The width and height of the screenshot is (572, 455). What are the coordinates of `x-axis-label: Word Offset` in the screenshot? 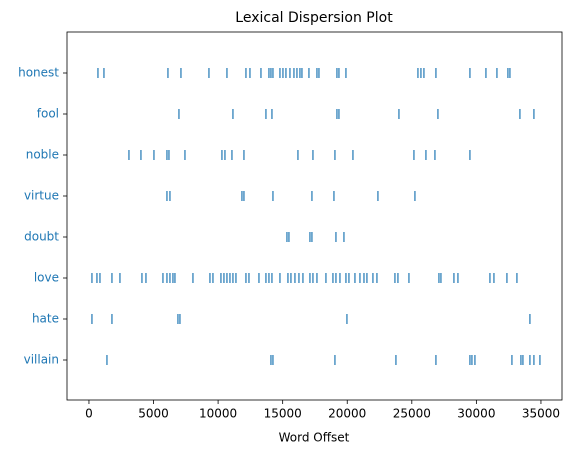 It's located at (314, 438).